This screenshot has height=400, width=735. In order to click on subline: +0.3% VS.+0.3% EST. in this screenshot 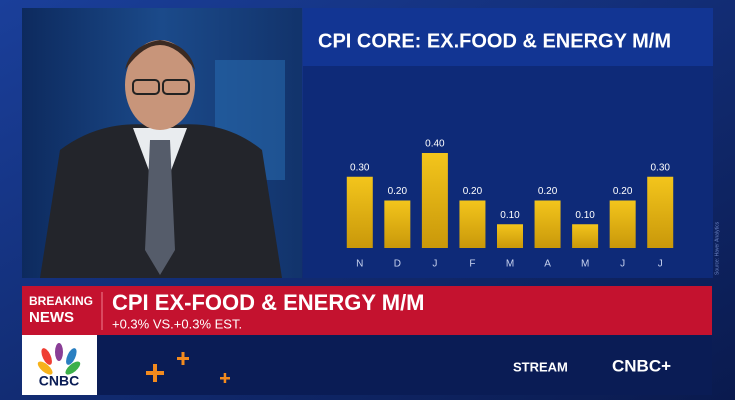, I will do `click(177, 323)`.